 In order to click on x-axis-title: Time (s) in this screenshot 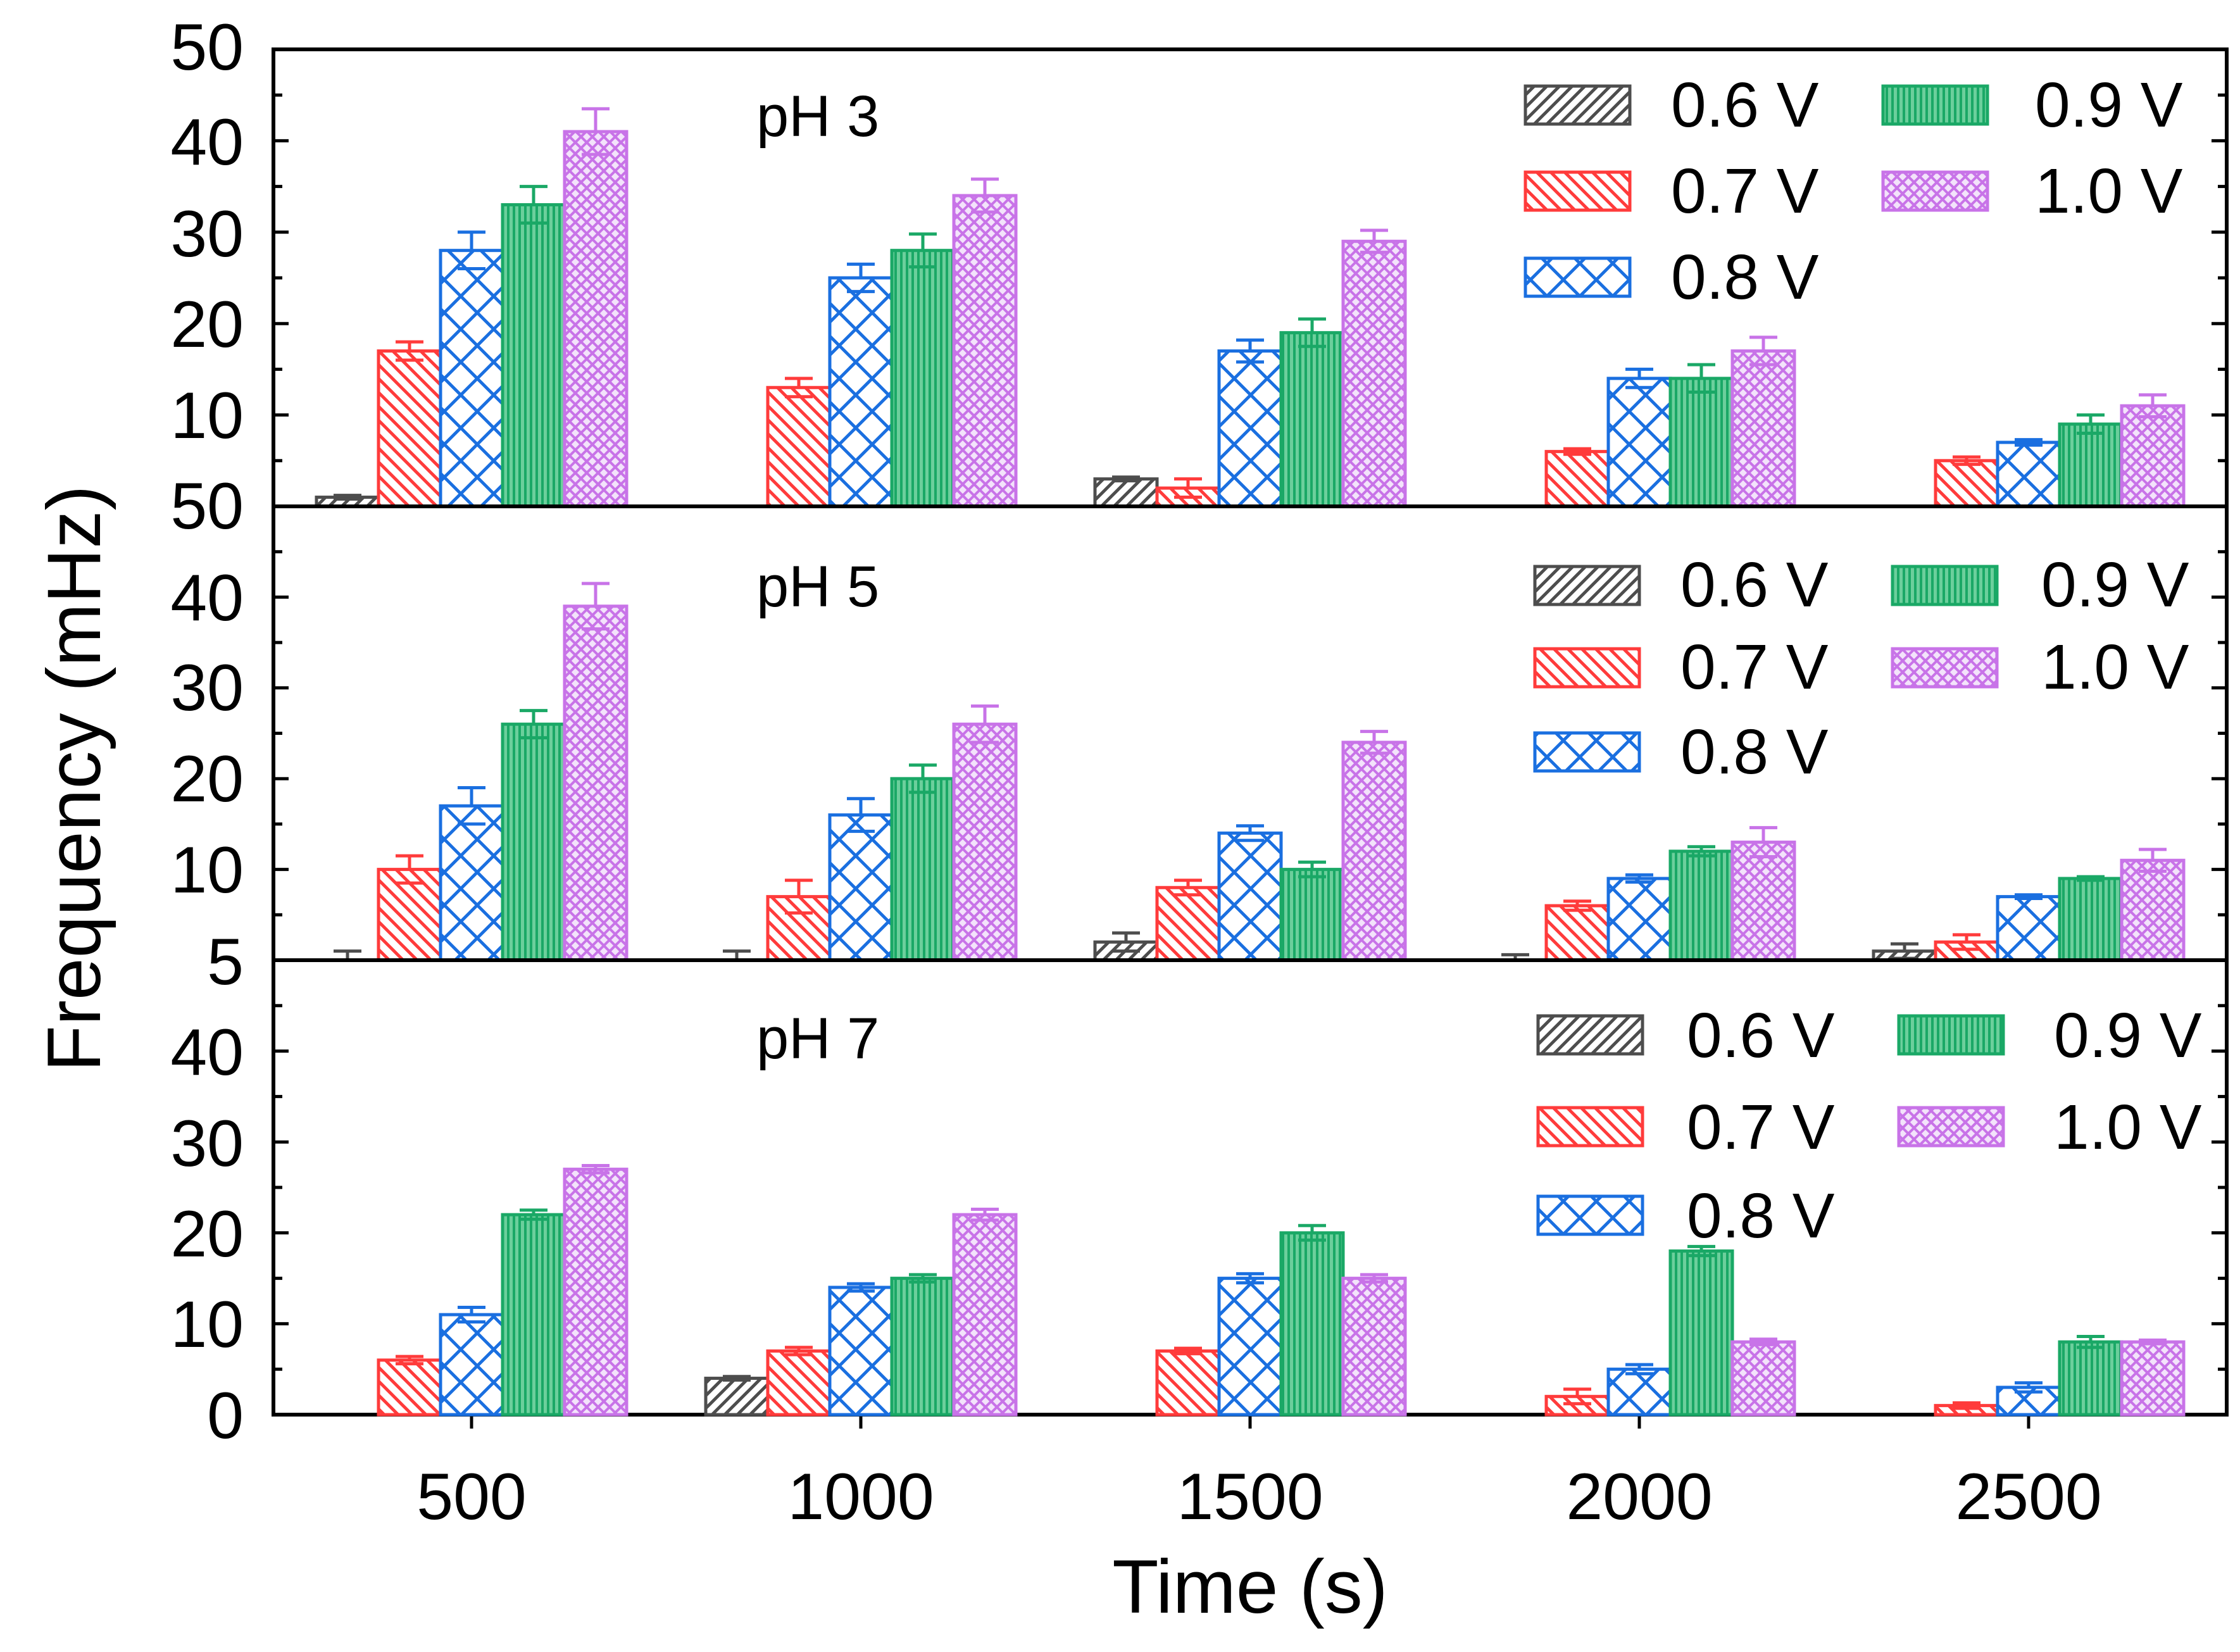, I will do `click(1249, 1586)`.